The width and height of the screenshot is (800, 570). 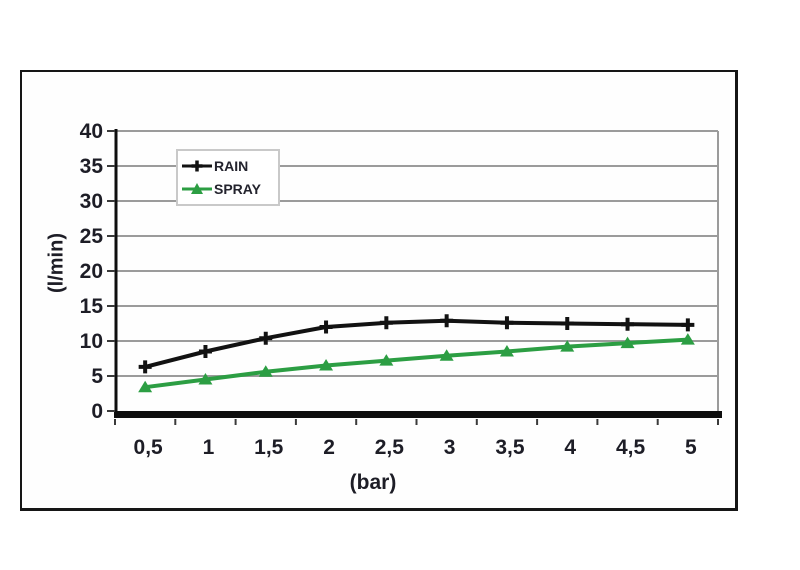 What do you see at coordinates (450, 447) in the screenshot?
I see `x-tick-label-5: 3` at bounding box center [450, 447].